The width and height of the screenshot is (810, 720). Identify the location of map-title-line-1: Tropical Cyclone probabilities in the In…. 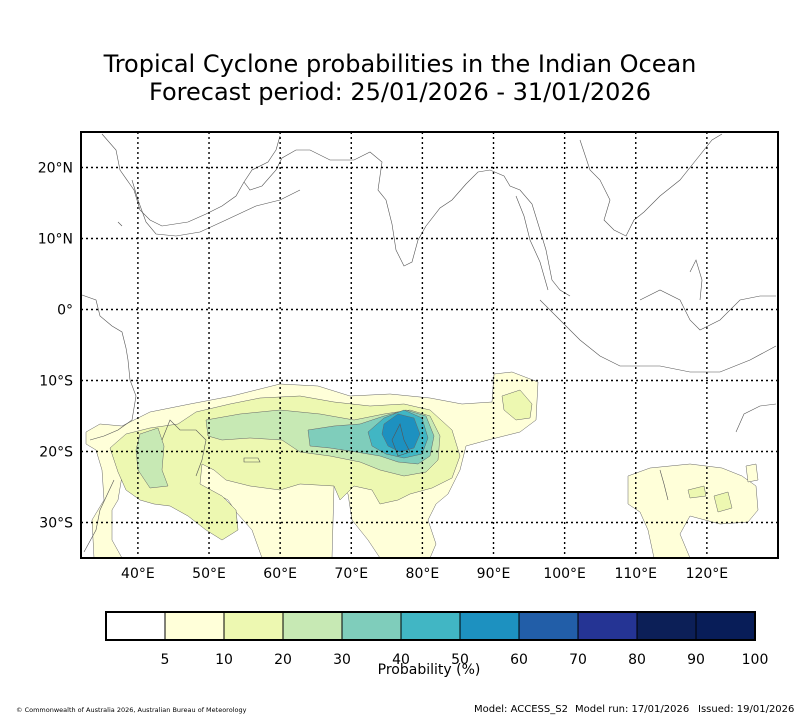
(400, 64).